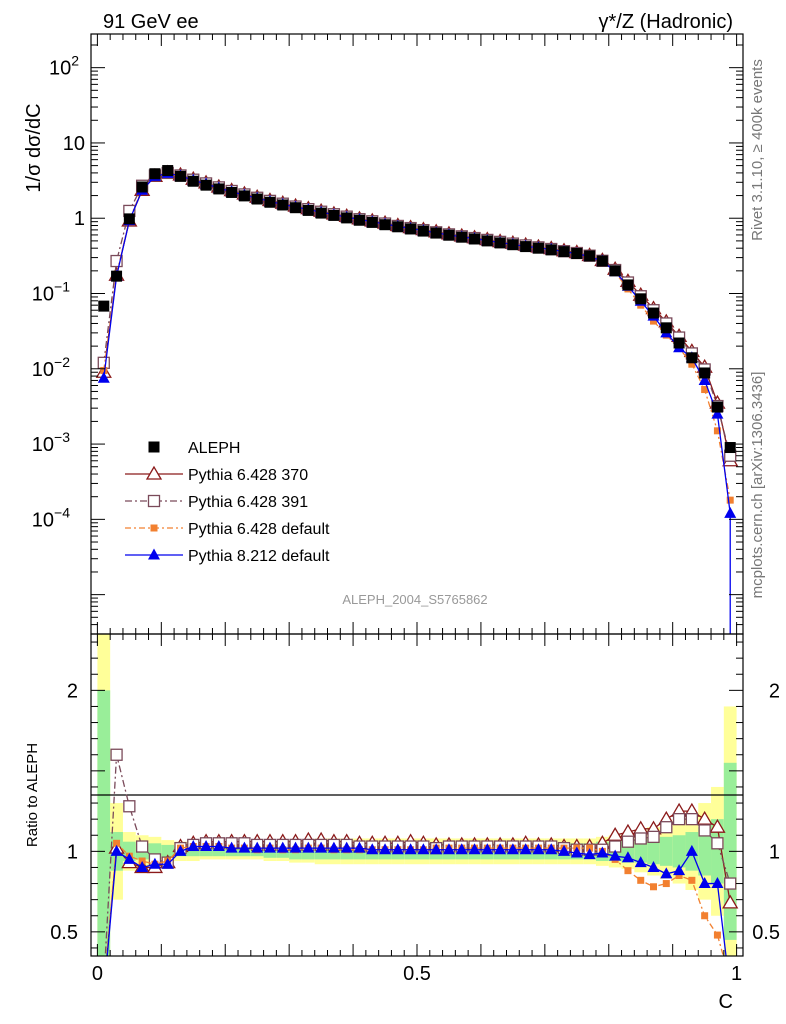  I want to click on y-tick-label: 1, so click(79, 219).